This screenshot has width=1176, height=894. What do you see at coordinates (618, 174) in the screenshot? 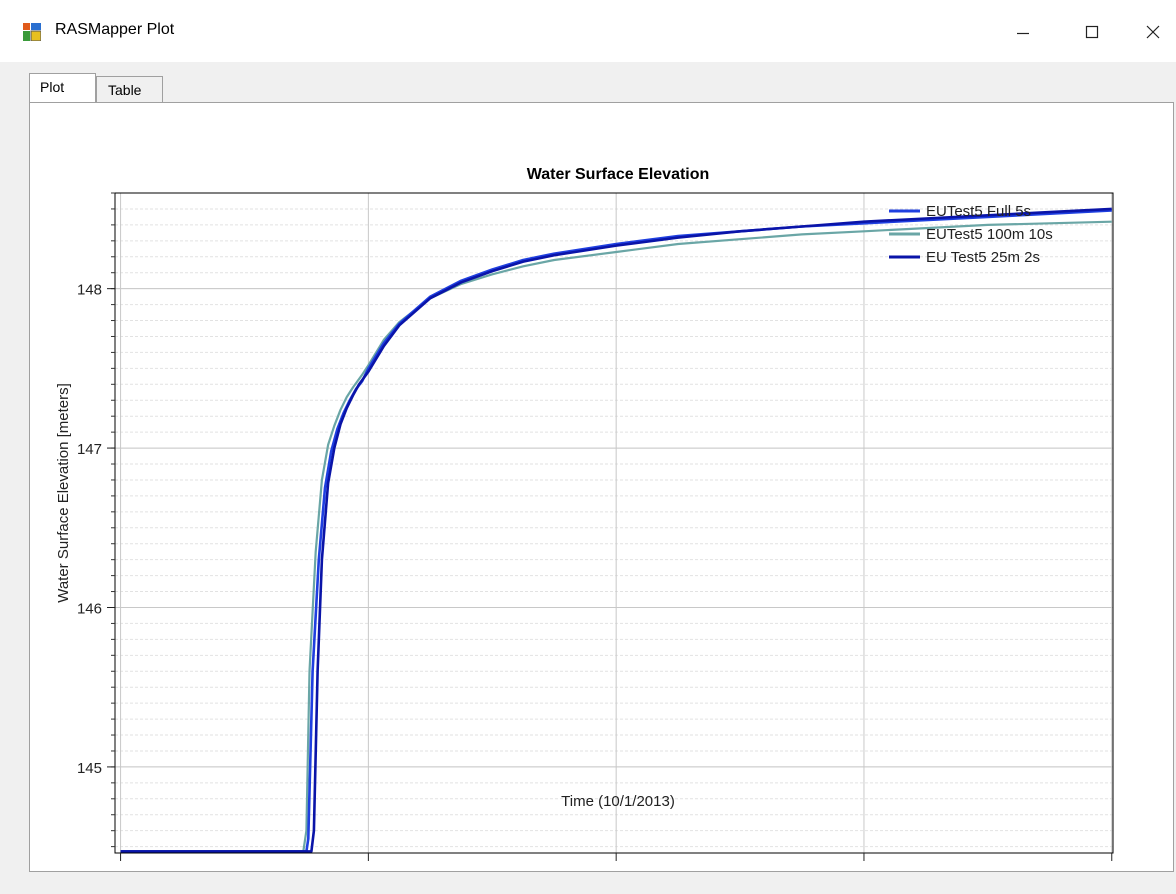
I see `chart-title: Water Surface Elevation` at bounding box center [618, 174].